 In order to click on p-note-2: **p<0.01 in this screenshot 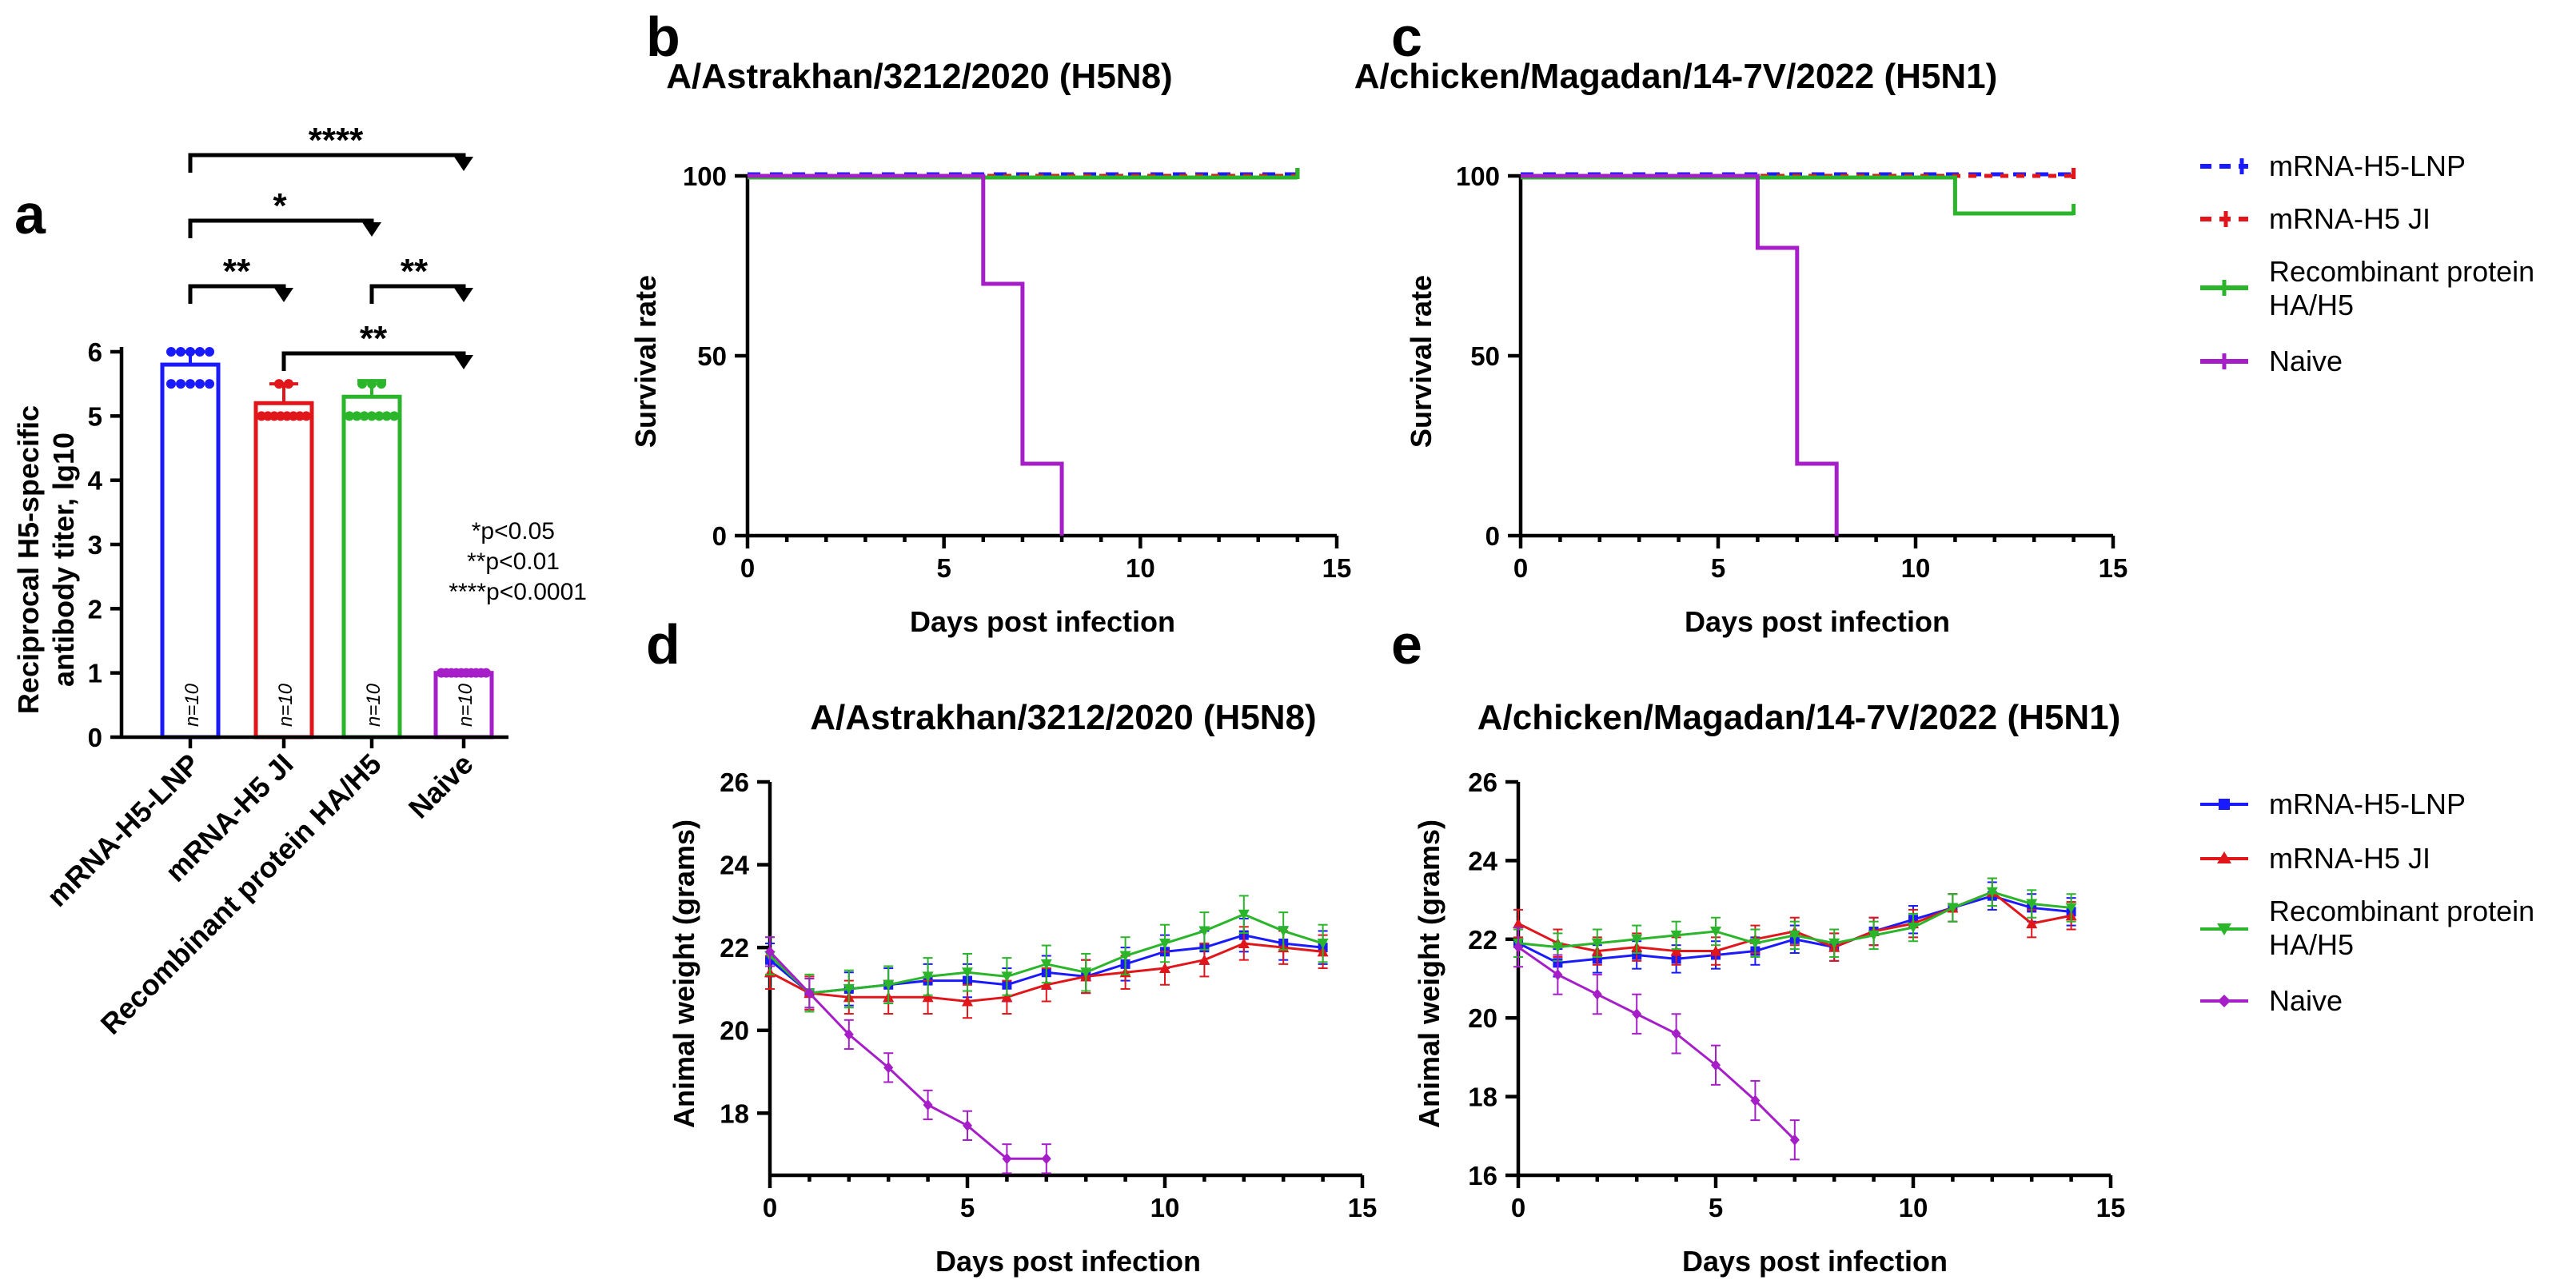, I will do `click(513, 561)`.